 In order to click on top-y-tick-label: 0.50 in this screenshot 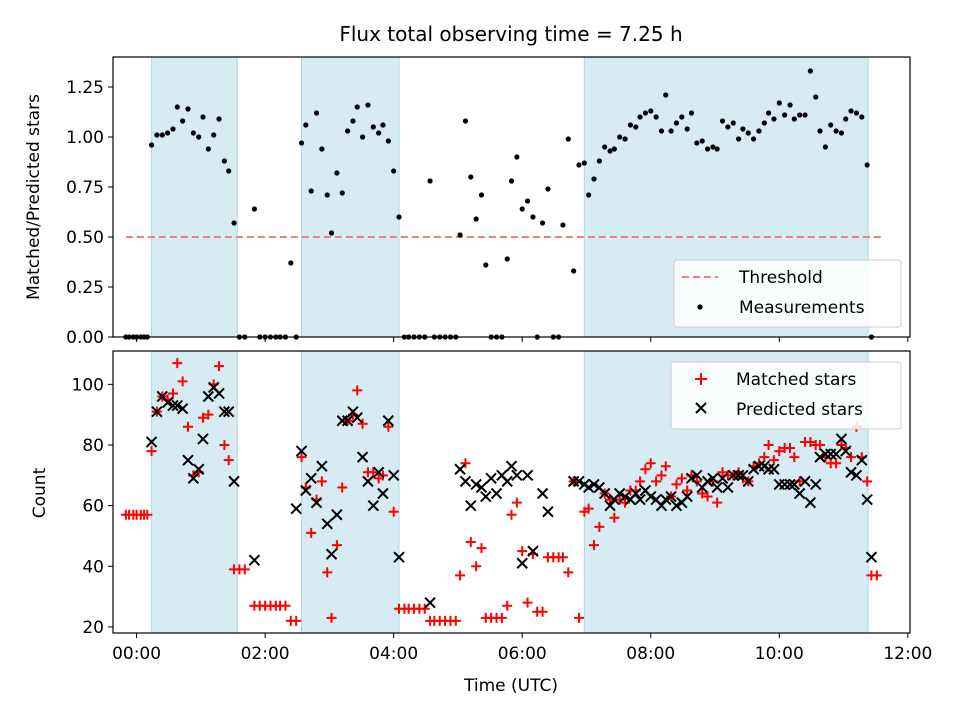, I will do `click(85, 238)`.